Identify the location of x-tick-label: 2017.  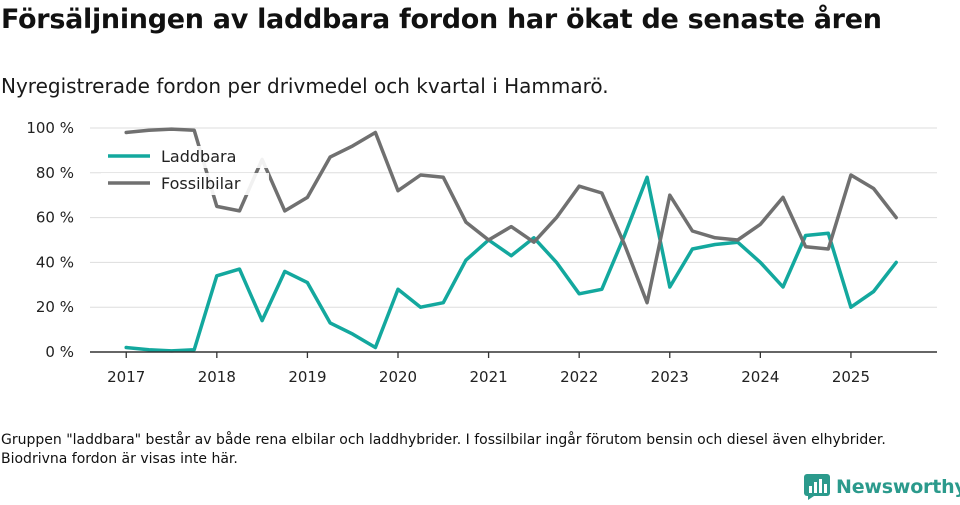
(126, 377).